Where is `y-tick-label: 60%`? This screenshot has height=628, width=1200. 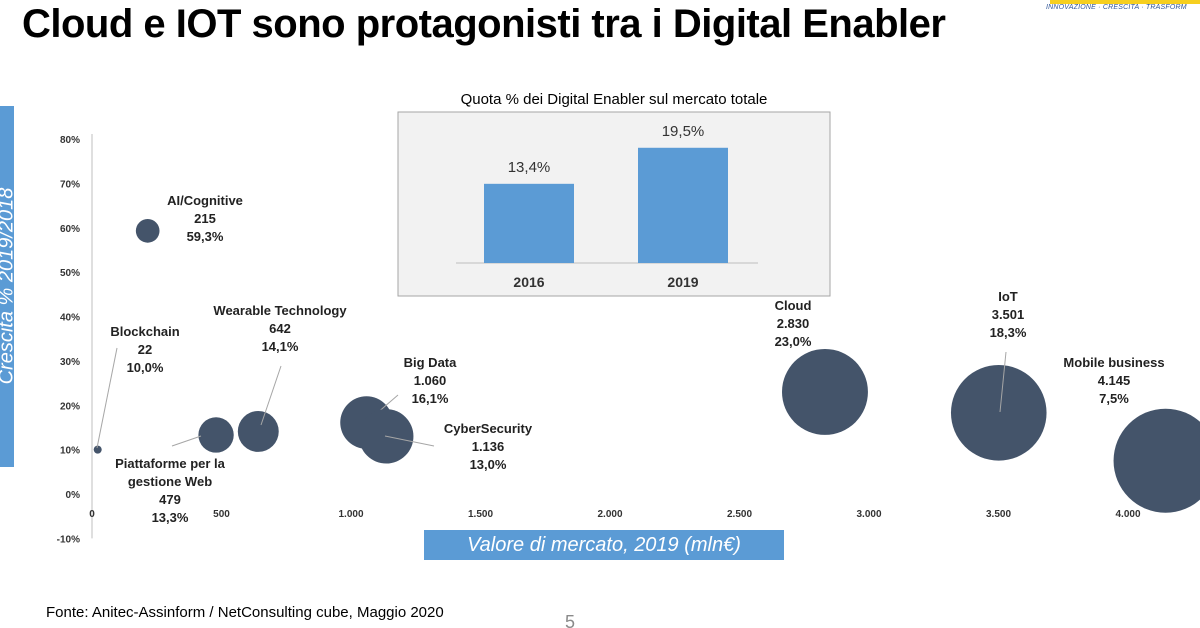
y-tick-label: 60% is located at coordinates (70, 229).